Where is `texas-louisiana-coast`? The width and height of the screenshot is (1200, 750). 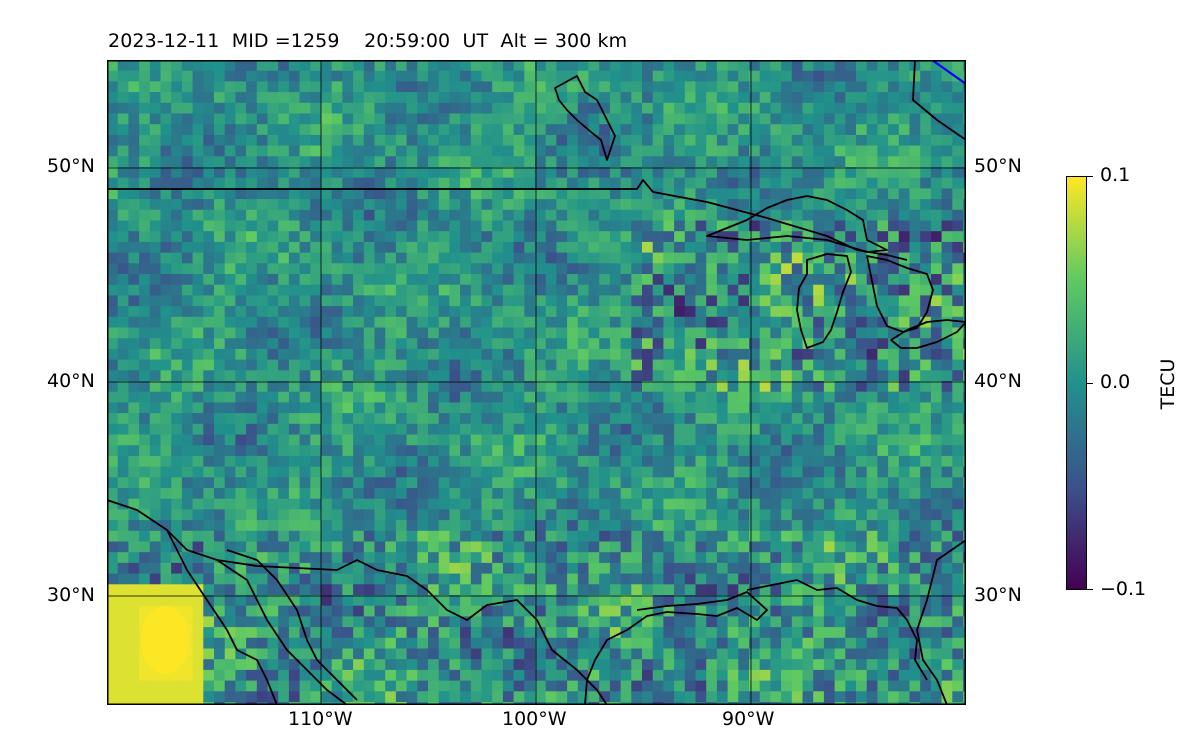 texas-louisiana-coast is located at coordinates (676, 648).